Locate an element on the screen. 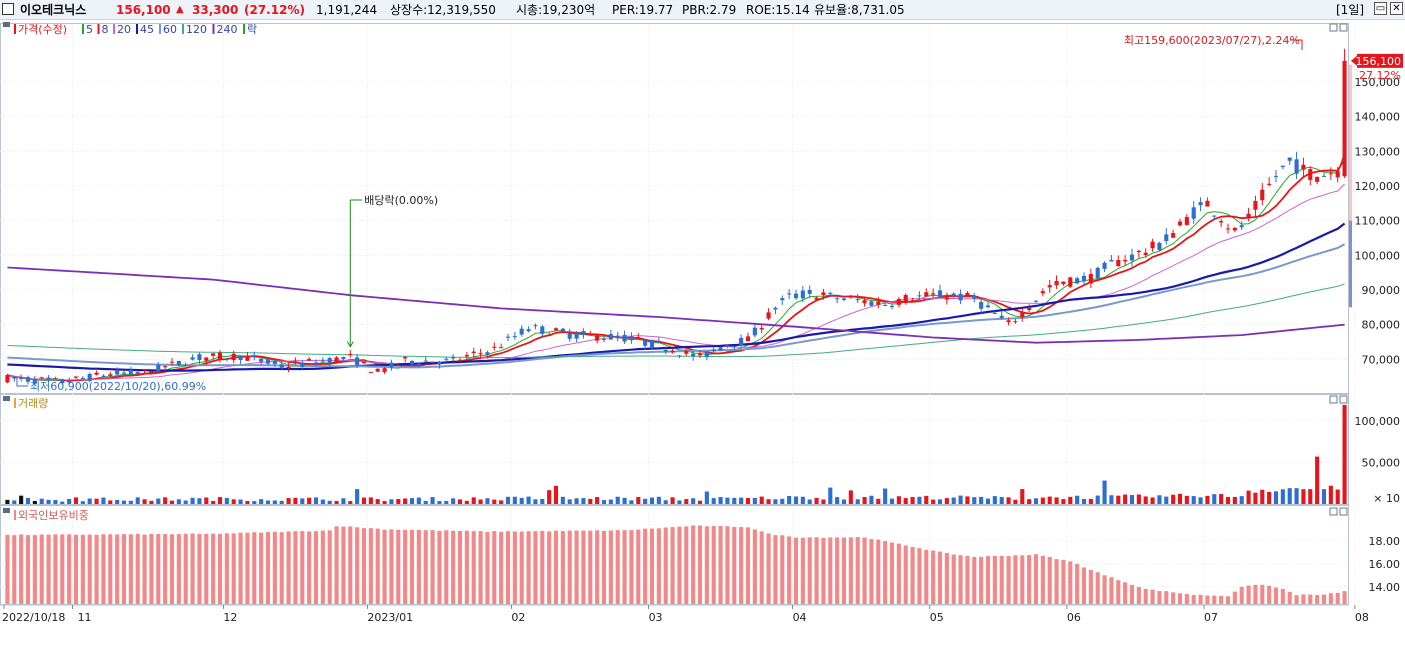  stock-name: 이오테크닉스 is located at coordinates (53, 10).